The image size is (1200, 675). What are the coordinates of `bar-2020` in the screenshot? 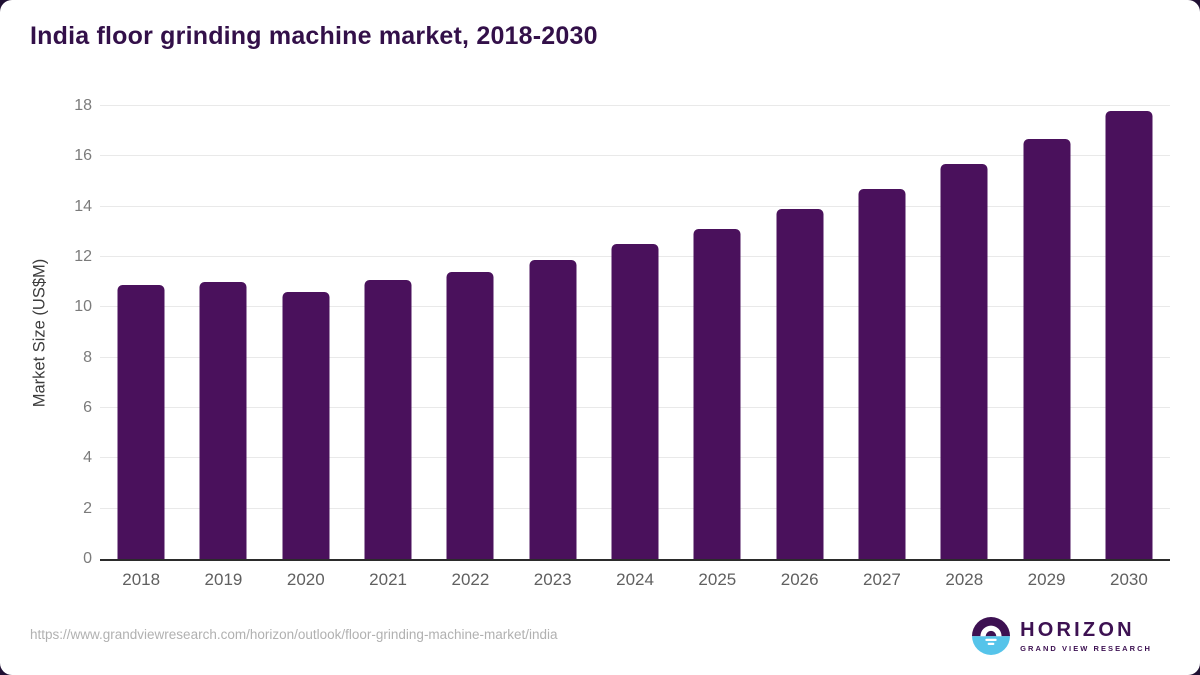 It's located at (306, 425).